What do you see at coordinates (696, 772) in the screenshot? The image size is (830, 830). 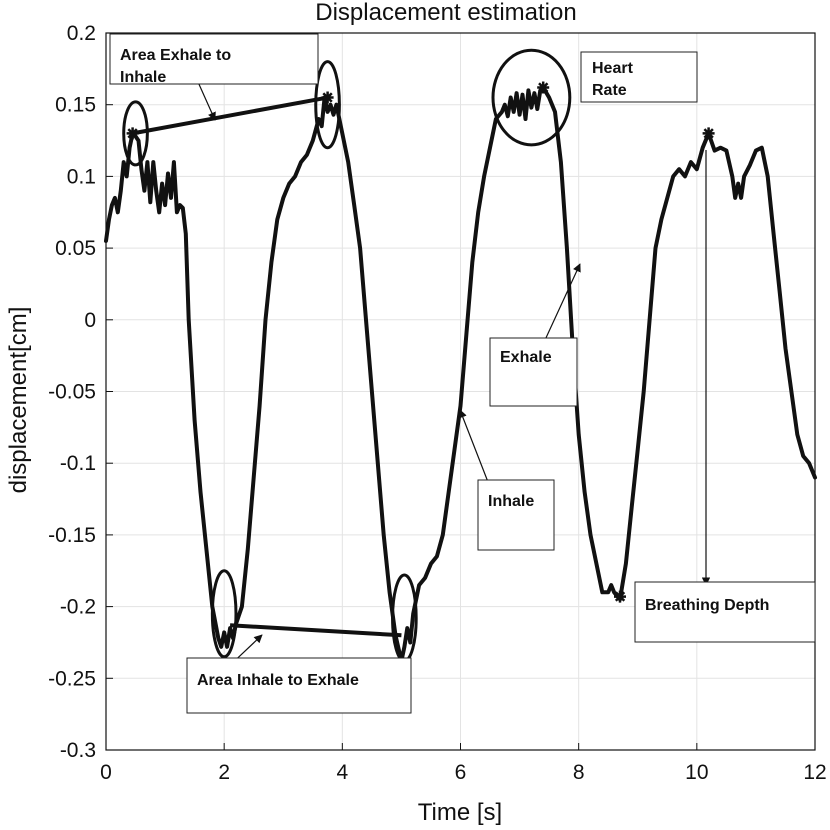 I see `x-tick-label: 10` at bounding box center [696, 772].